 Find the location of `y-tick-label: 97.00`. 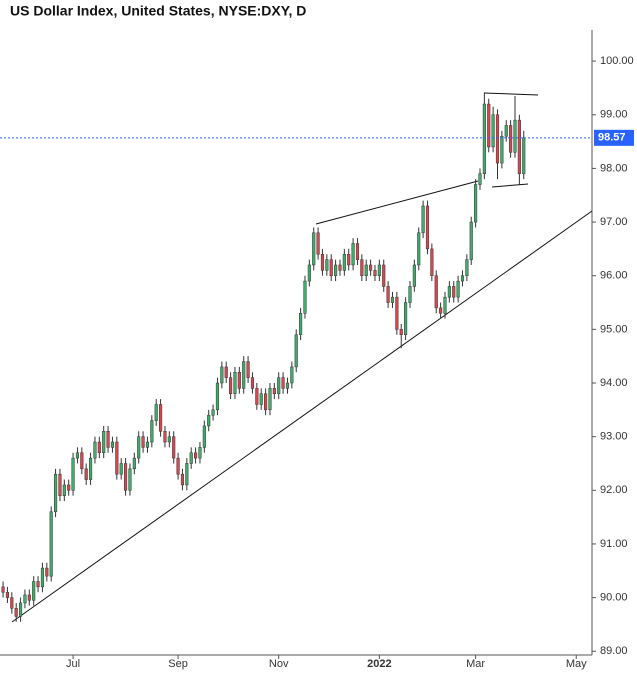

y-tick-label: 97.00 is located at coordinates (614, 222).